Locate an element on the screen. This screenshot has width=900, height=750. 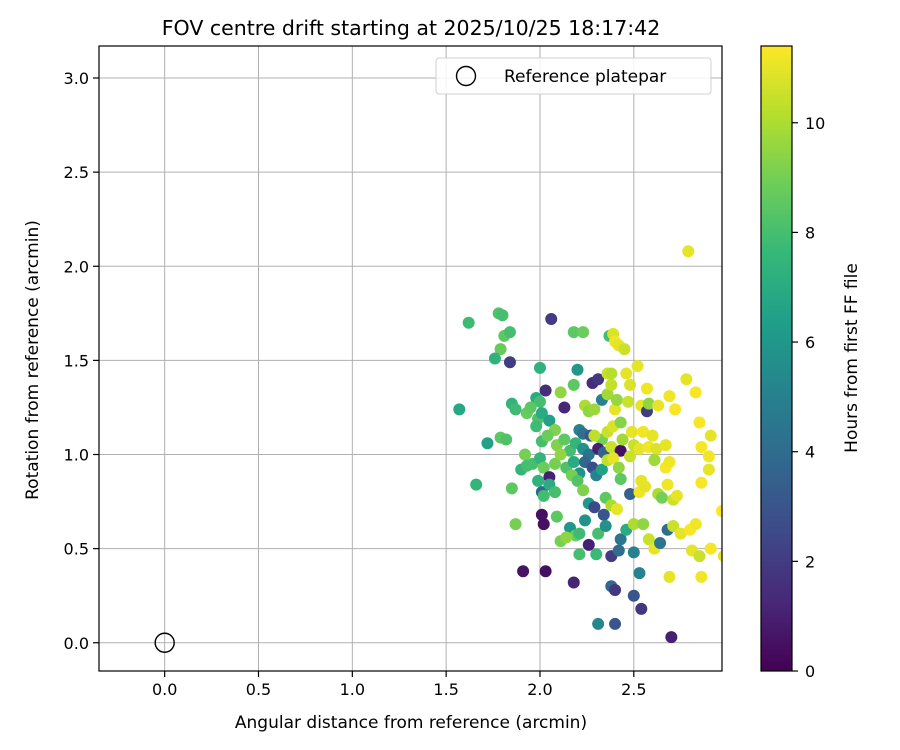
legend-marker-reference is located at coordinates (466, 76).